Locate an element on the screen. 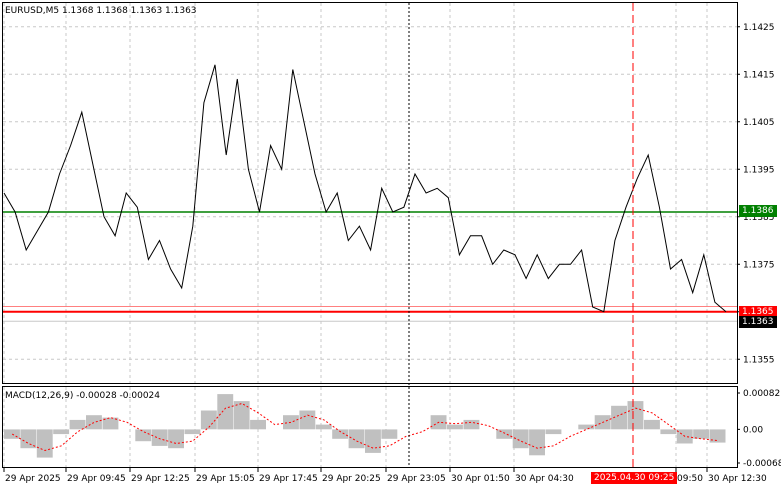 The width and height of the screenshot is (781, 489). time-tick-label: 29 Apr 09:45 is located at coordinates (96, 479).